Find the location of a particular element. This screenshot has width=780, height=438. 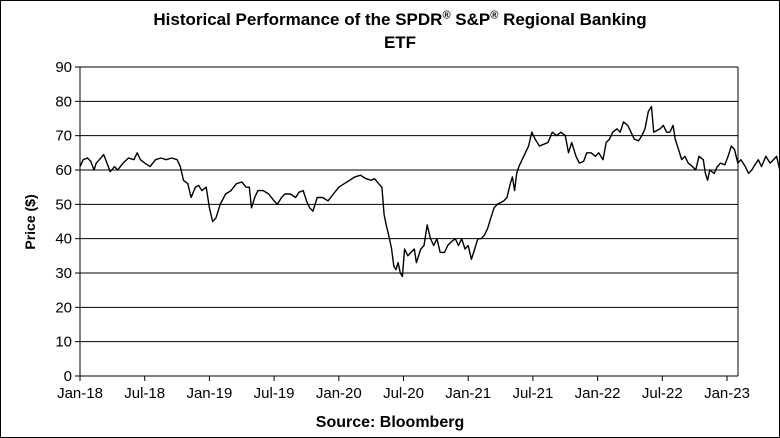

y-tick-label-10: 10 is located at coordinates (63, 342).